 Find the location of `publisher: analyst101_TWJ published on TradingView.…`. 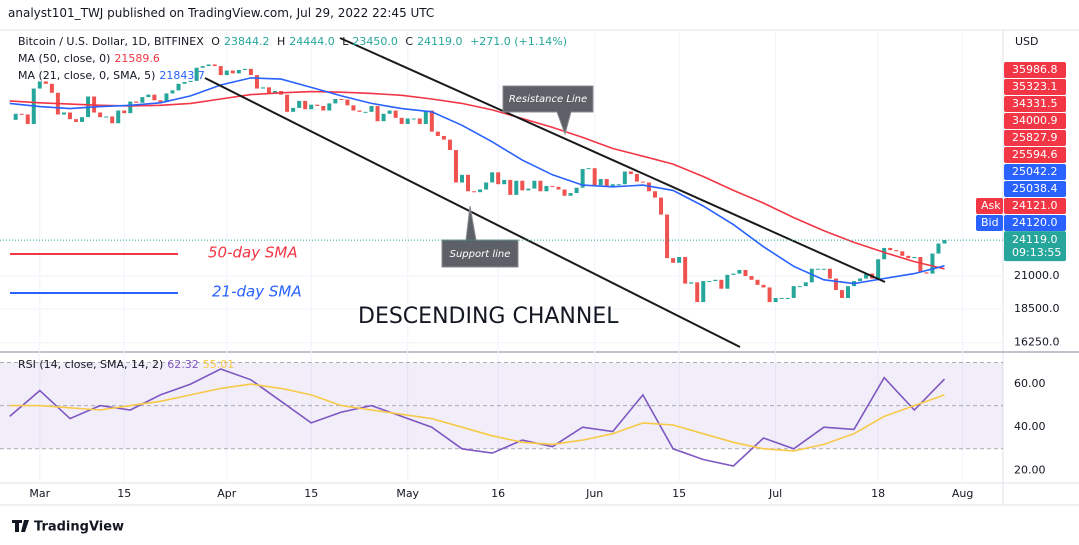

publisher: analyst101_TWJ published on TradingView.… is located at coordinates (221, 13).